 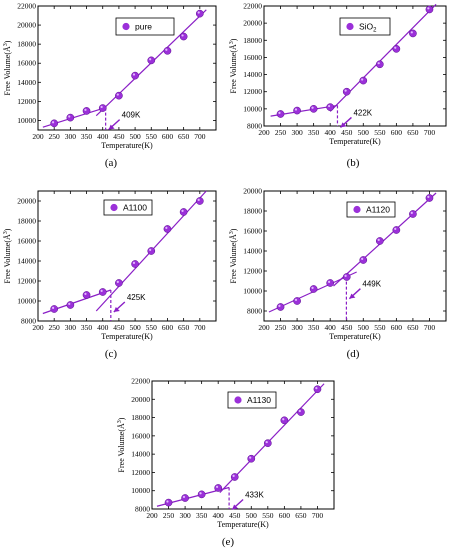 What do you see at coordinates (111, 354) in the screenshot?
I see `panel-label: (c)` at bounding box center [111, 354].